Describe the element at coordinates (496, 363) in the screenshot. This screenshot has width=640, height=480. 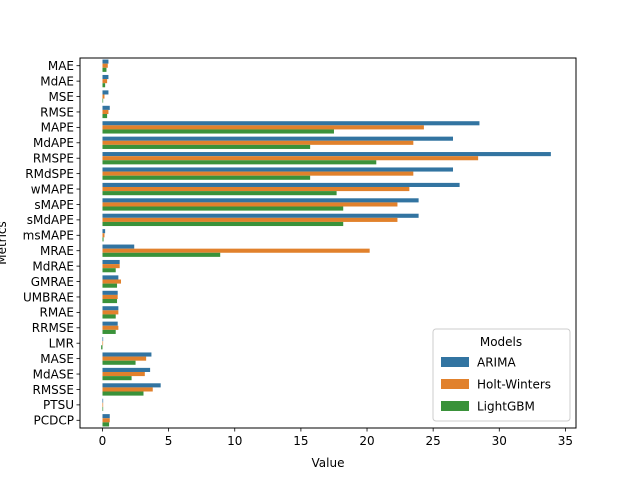
I see `legend-label: ARIMA` at that location.